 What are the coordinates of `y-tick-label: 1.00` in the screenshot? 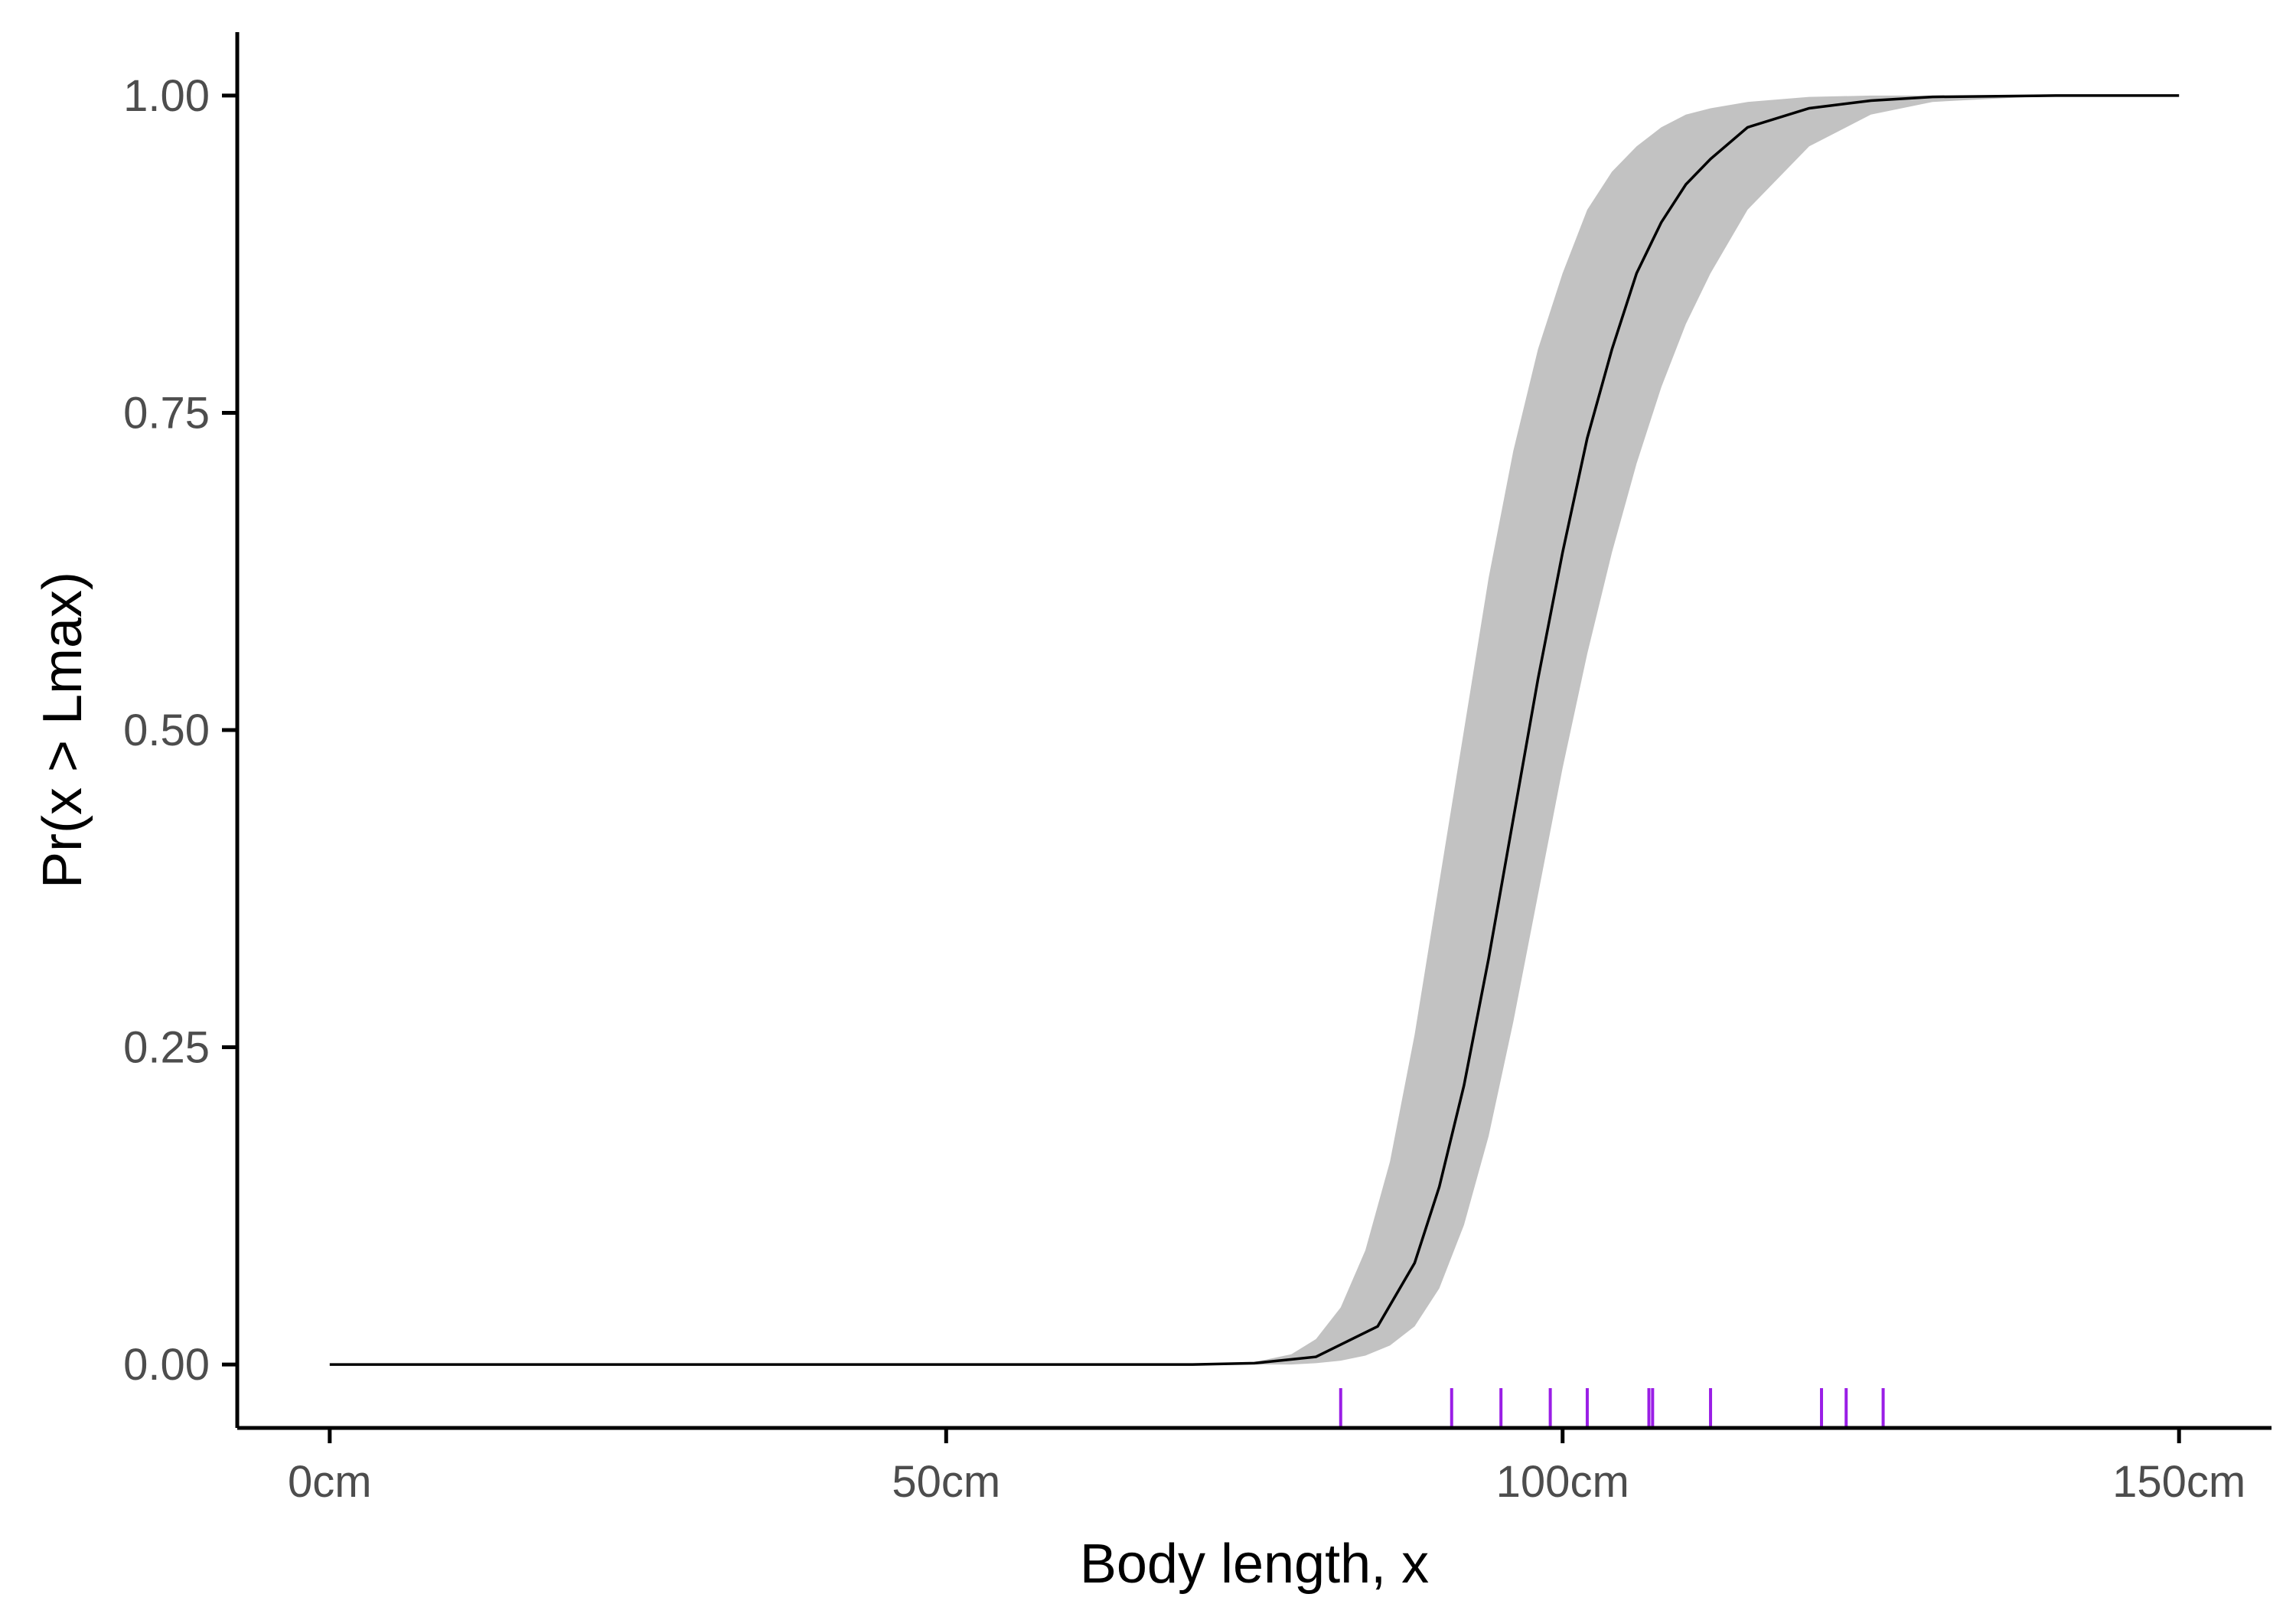 It's located at (166, 96).